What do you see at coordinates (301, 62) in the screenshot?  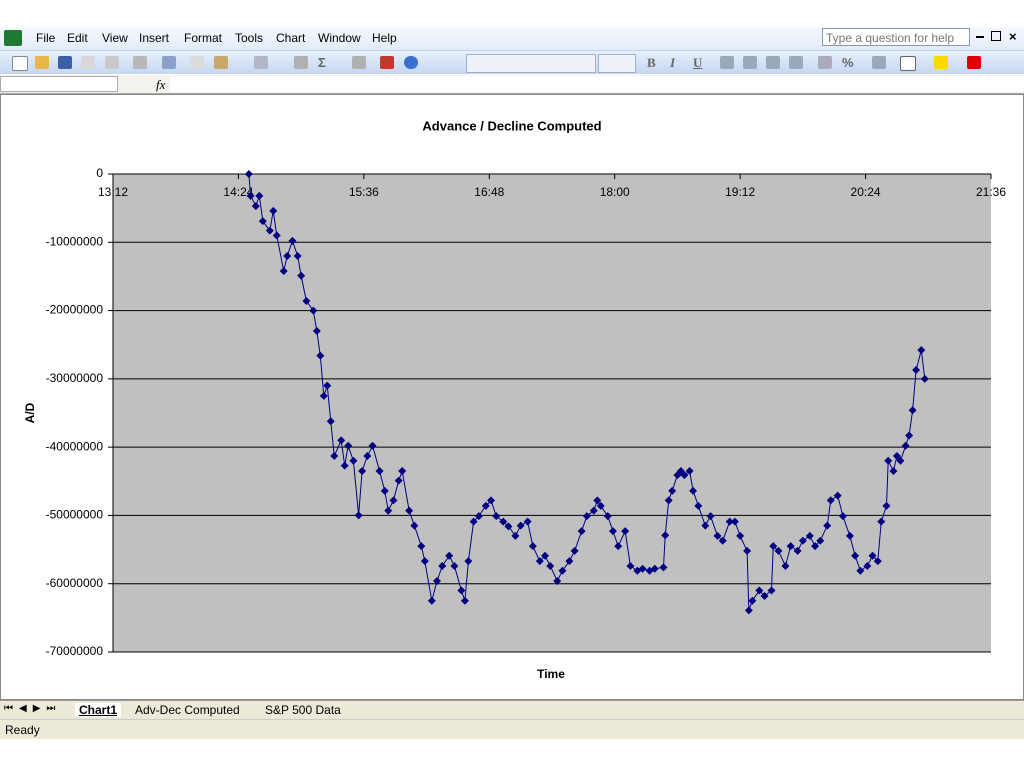 I see `hyperlink-button` at bounding box center [301, 62].